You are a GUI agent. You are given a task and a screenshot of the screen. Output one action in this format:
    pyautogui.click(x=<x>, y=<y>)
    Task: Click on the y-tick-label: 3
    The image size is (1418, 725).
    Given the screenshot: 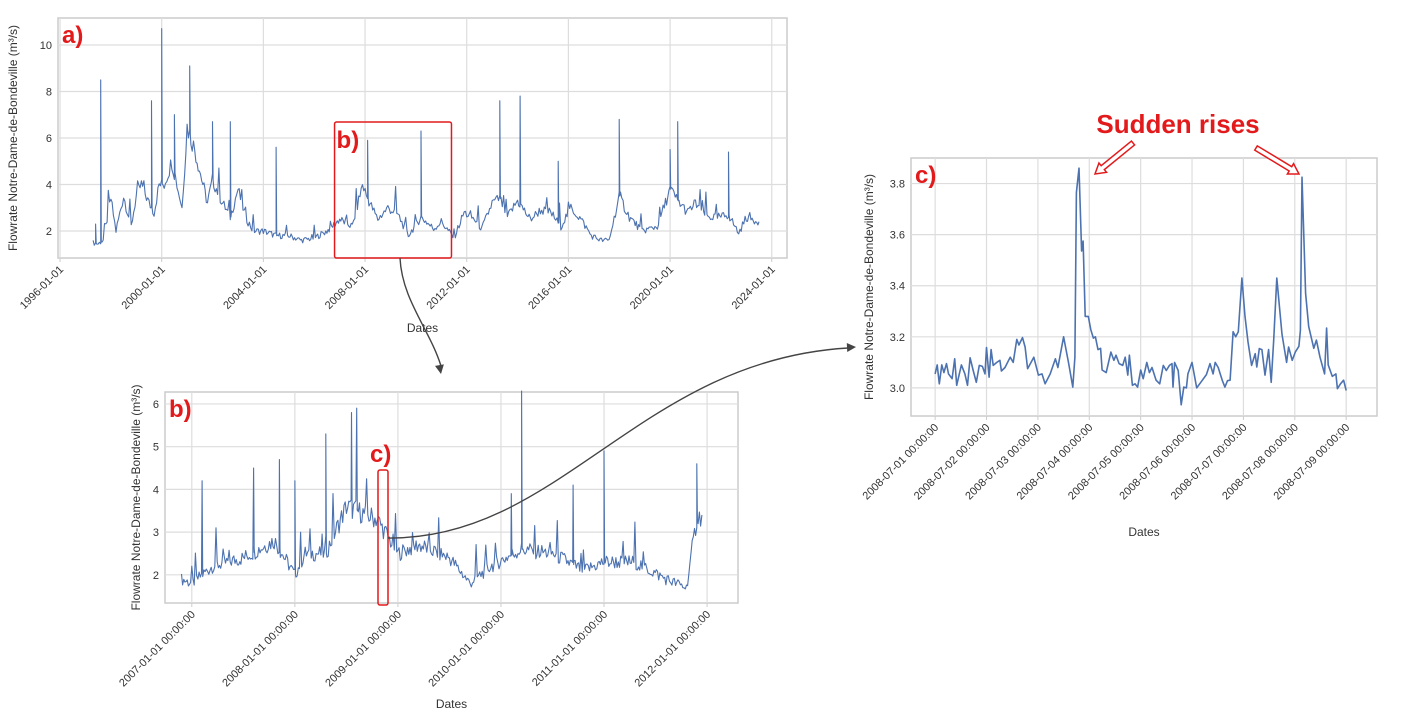 What is the action you would take?
    pyautogui.click(x=156, y=533)
    